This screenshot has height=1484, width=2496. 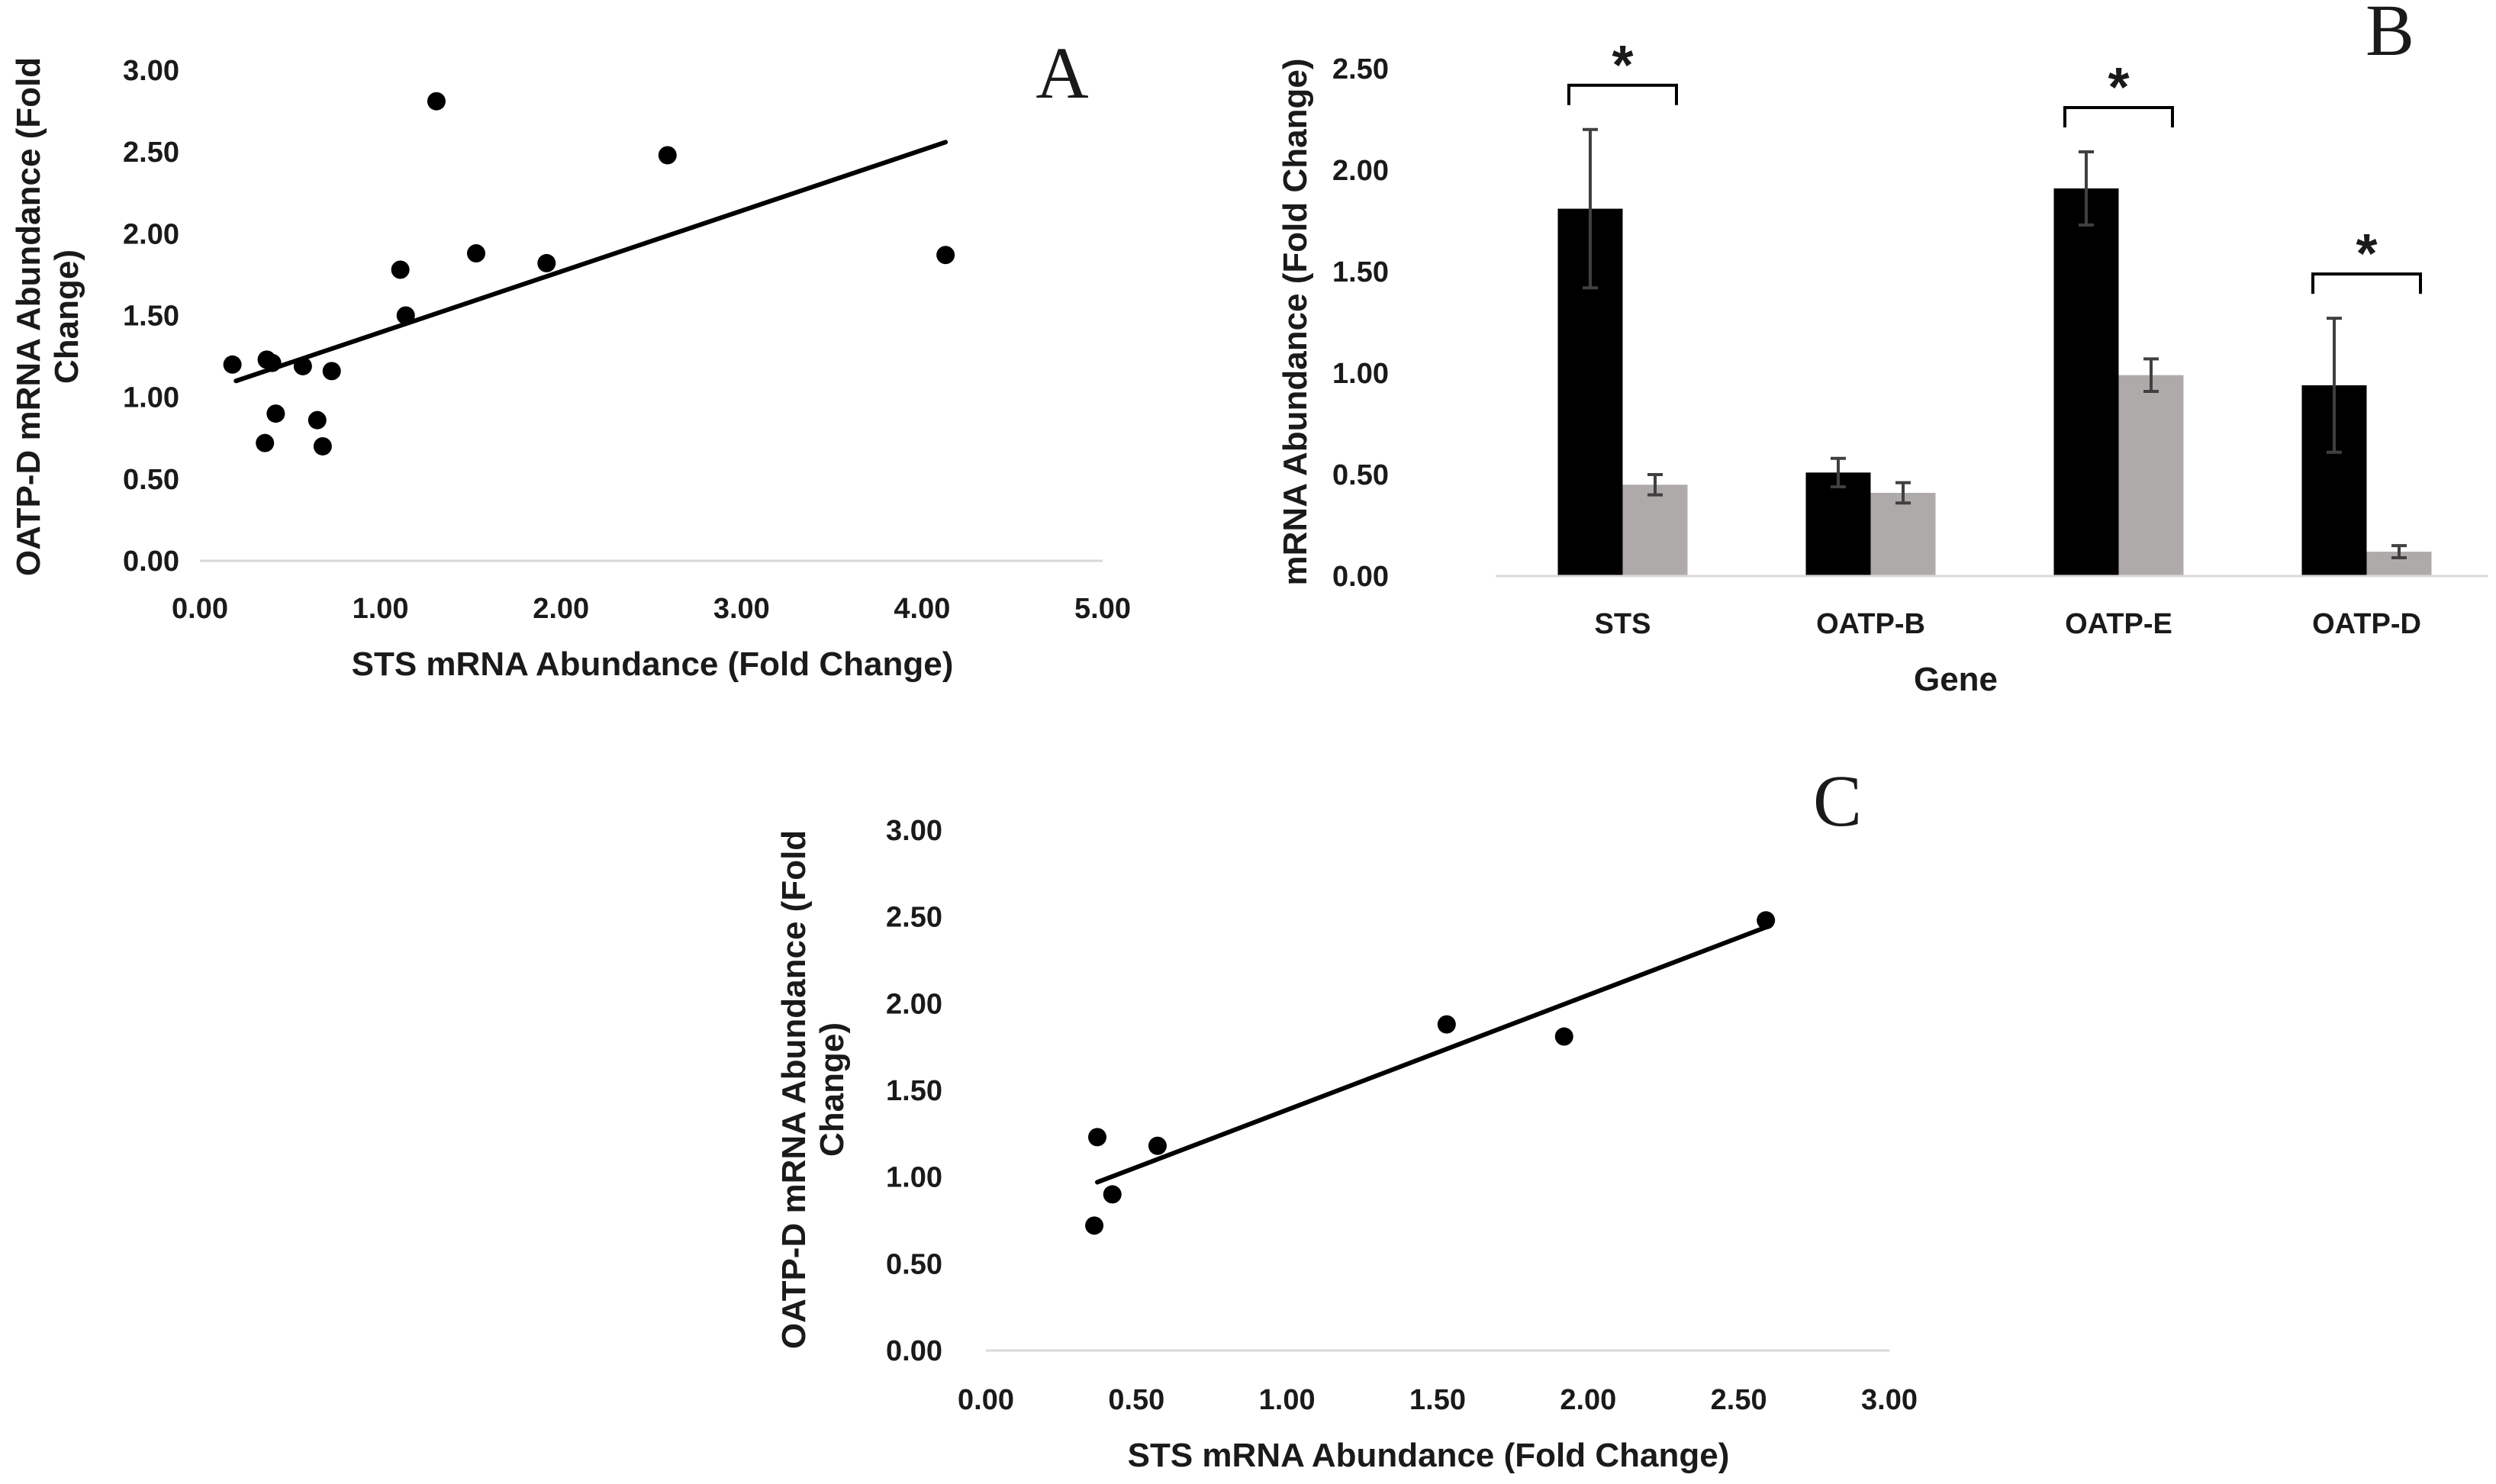 What do you see at coordinates (2366, 624) in the screenshot?
I see `category-label: OATP-D` at bounding box center [2366, 624].